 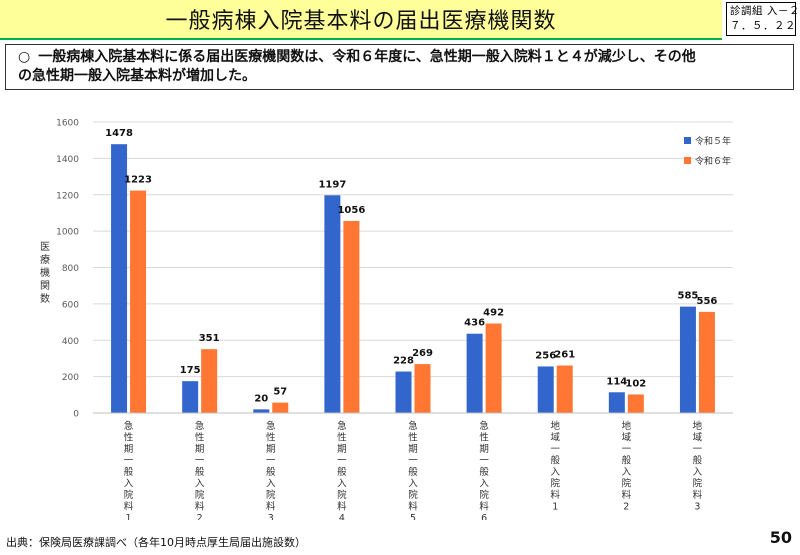 What do you see at coordinates (765, 11) in the screenshot?
I see `document-code-line1: 診調組 入－２` at bounding box center [765, 11].